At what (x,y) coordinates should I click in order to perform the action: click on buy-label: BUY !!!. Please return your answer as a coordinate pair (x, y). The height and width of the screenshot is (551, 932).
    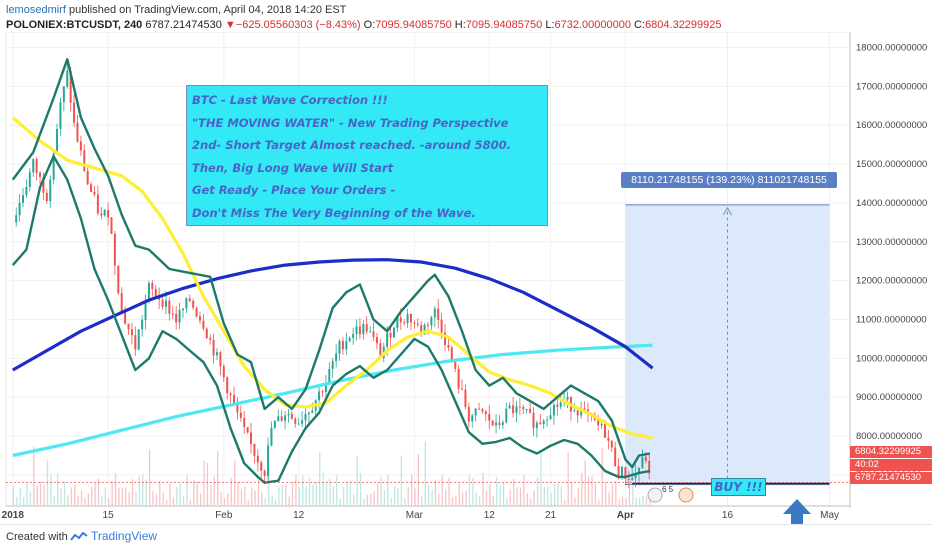
    Looking at the image, I should click on (738, 487).